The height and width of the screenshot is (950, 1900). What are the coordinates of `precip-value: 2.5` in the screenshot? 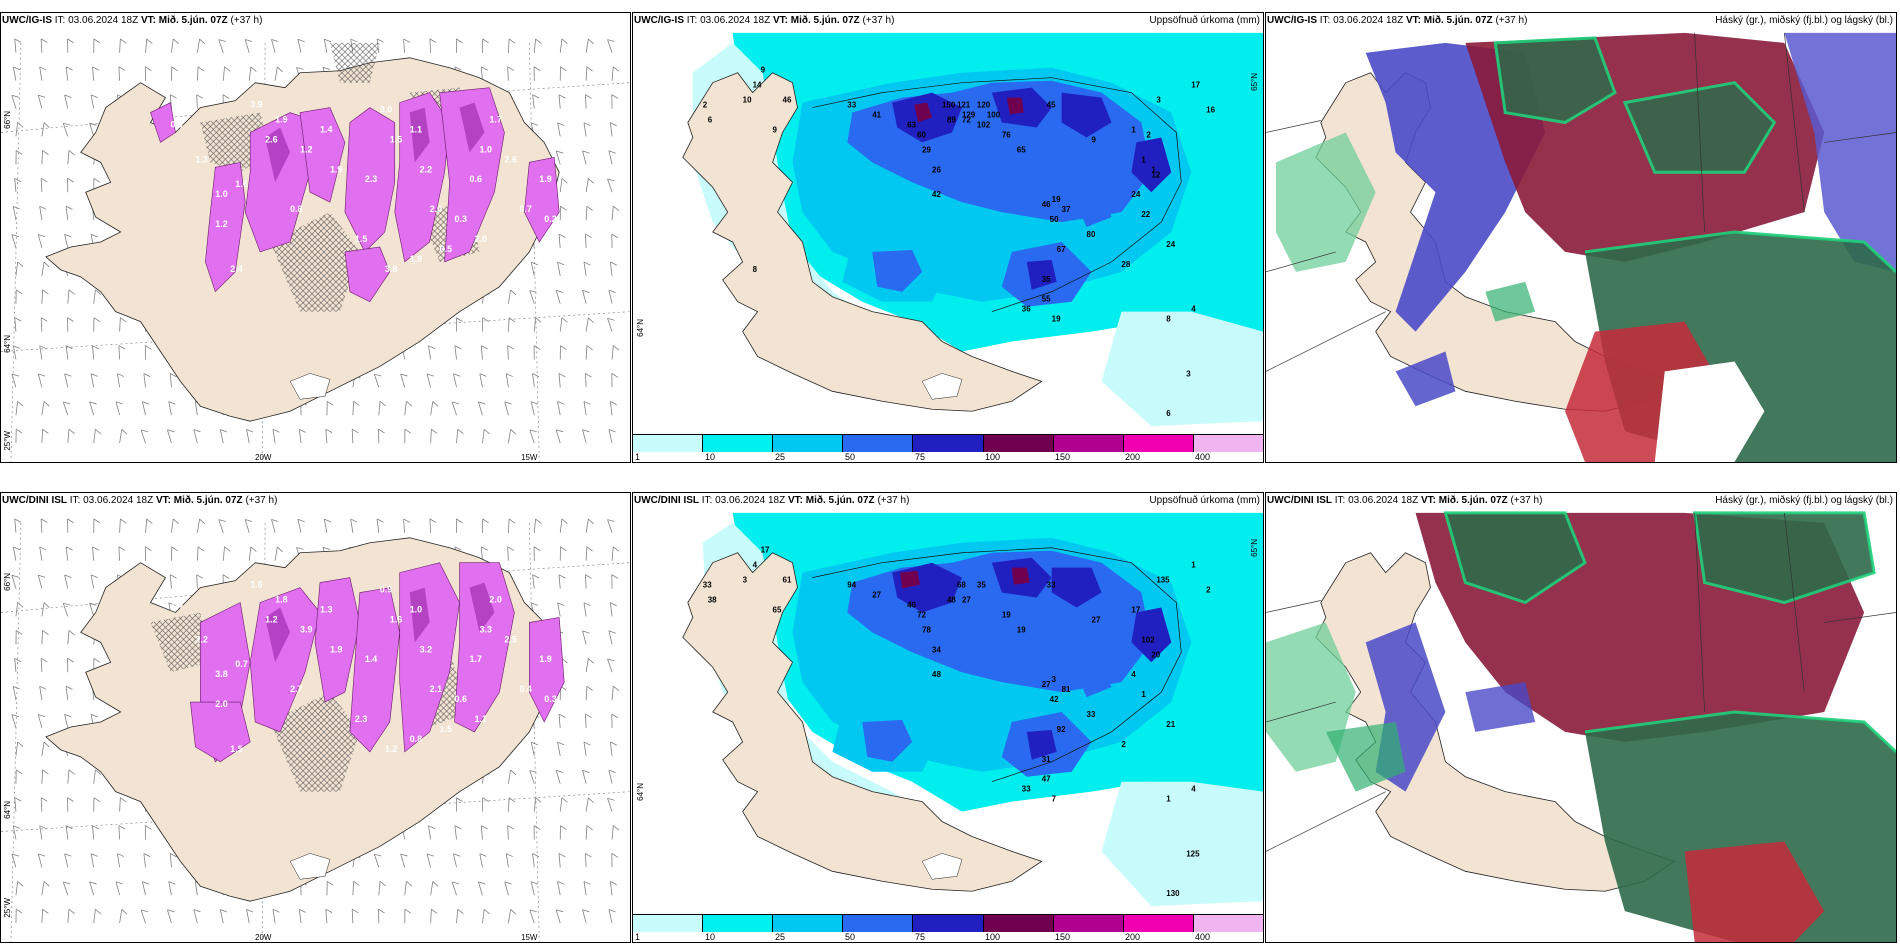 It's located at (510, 639).